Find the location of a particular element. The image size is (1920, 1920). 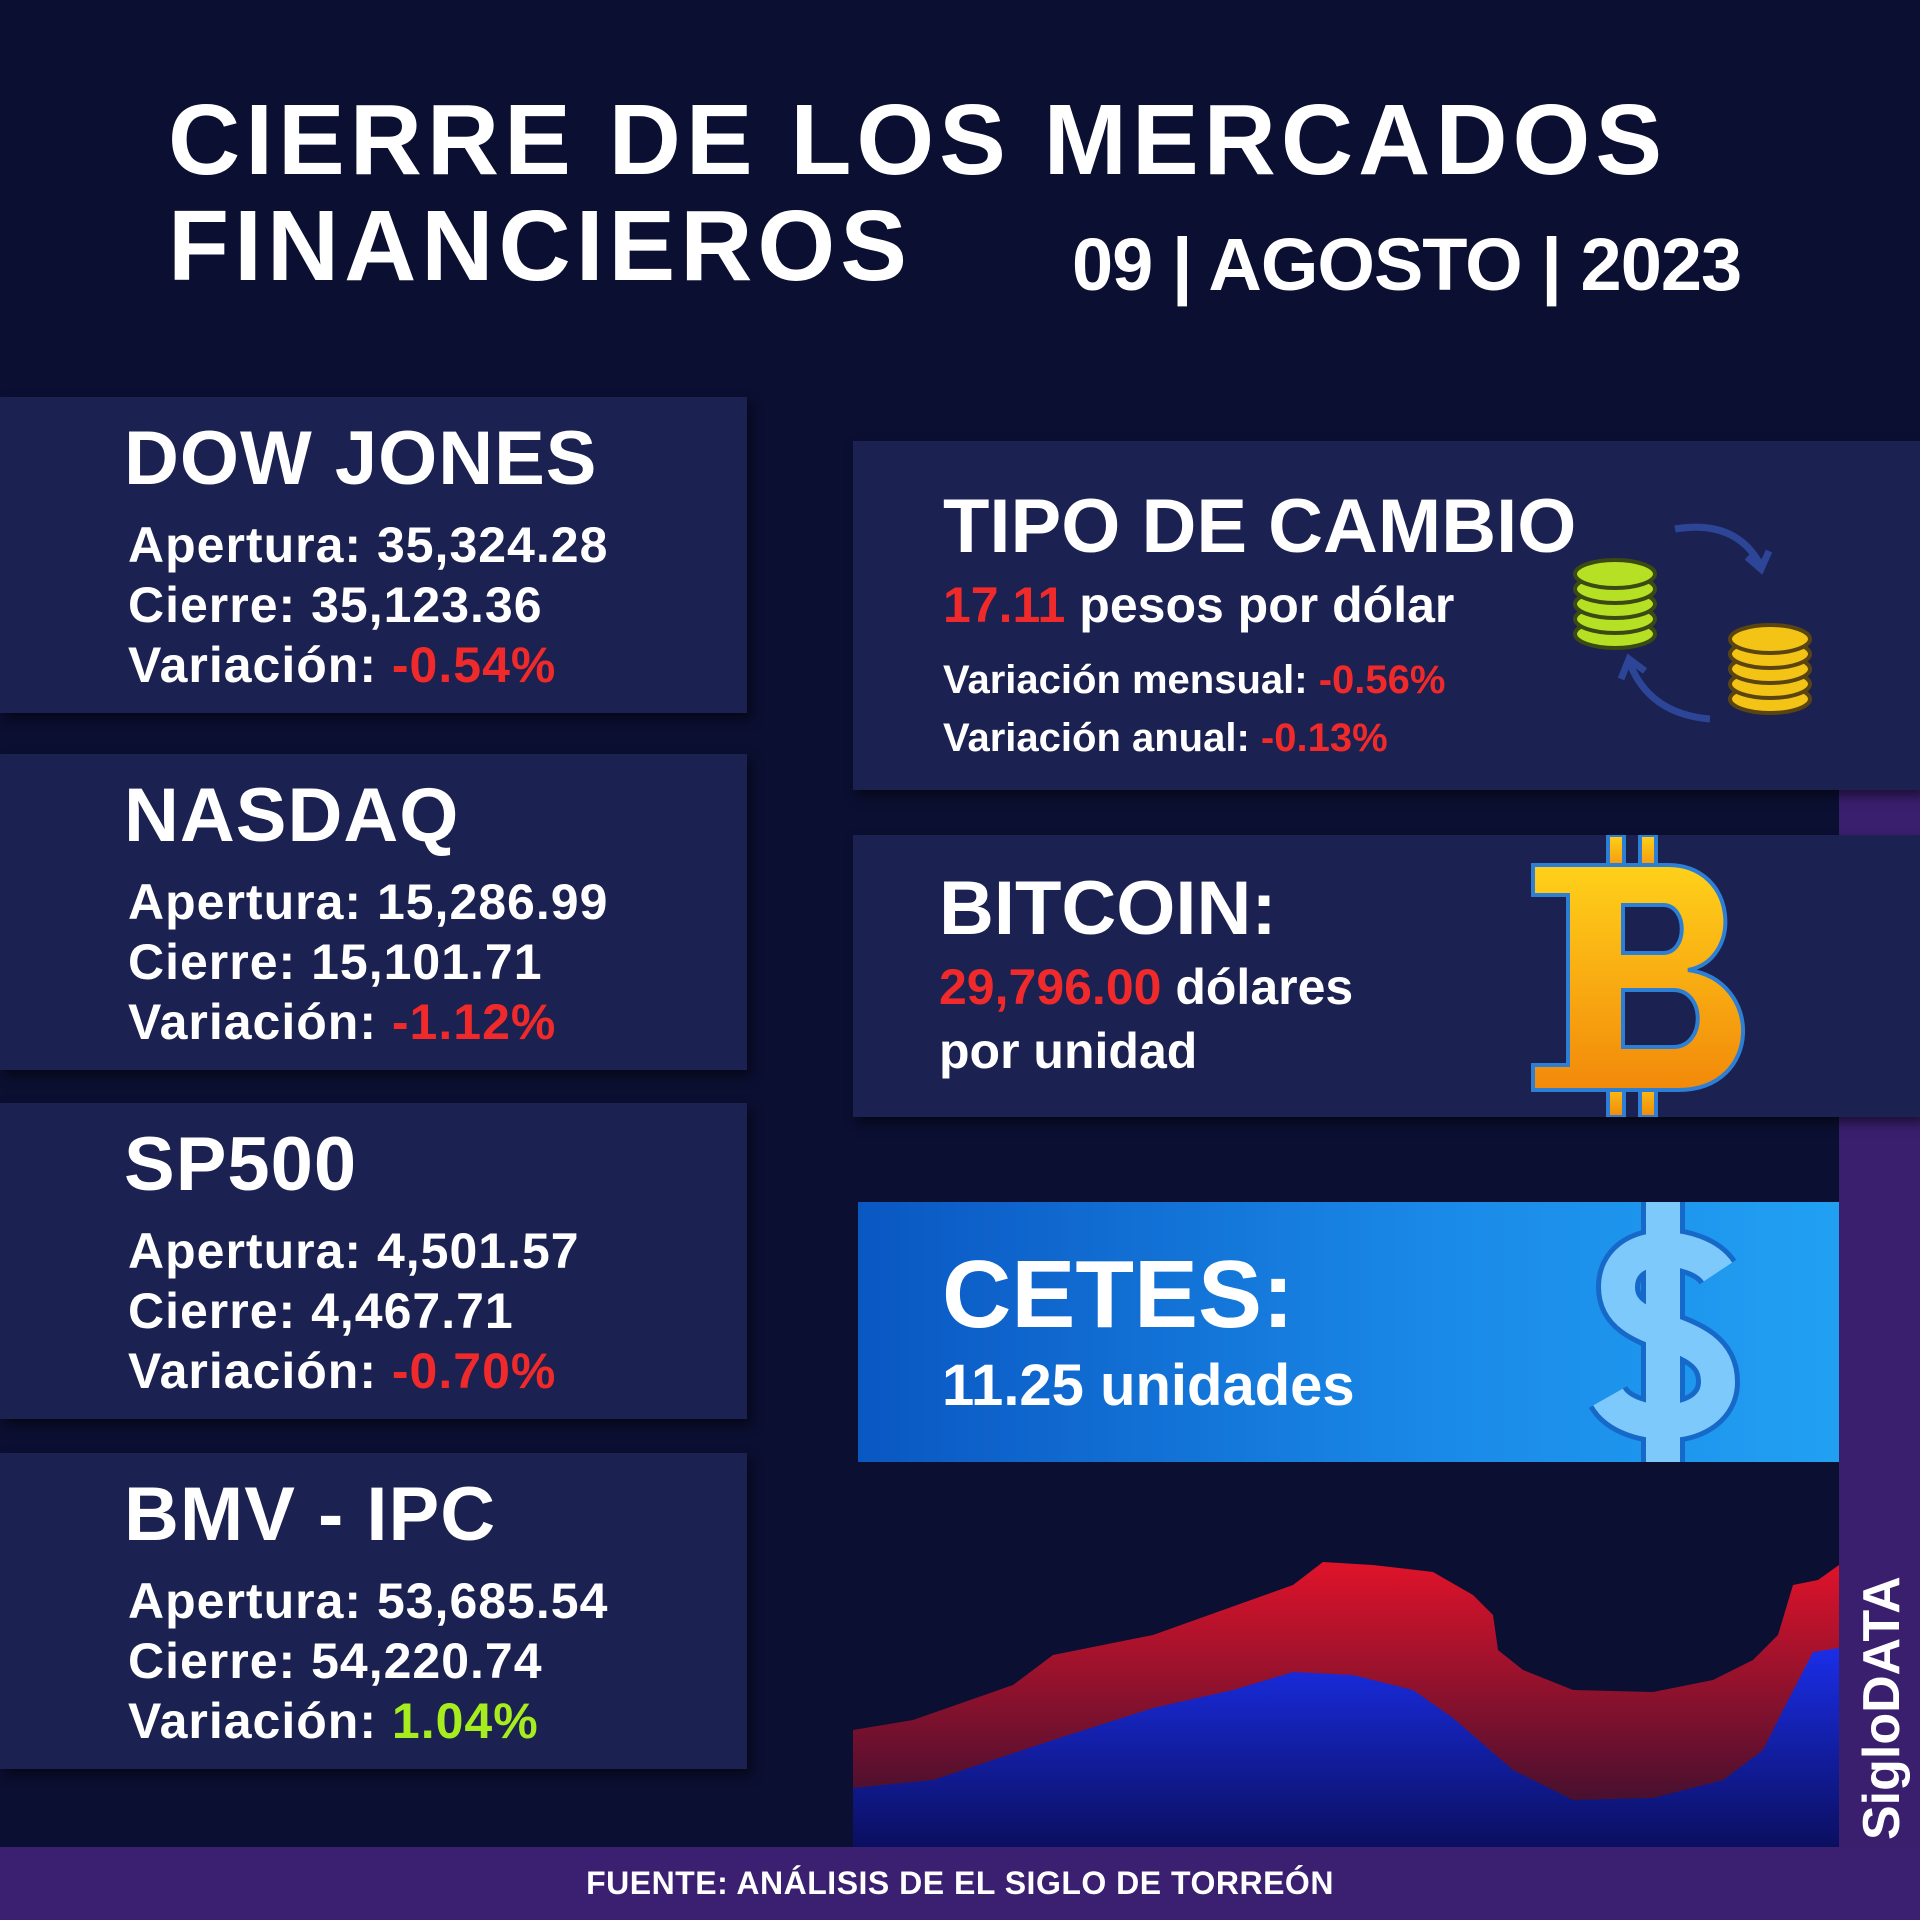

bitcoin-line: 29,796.00 dólares is located at coordinates (1146, 987).